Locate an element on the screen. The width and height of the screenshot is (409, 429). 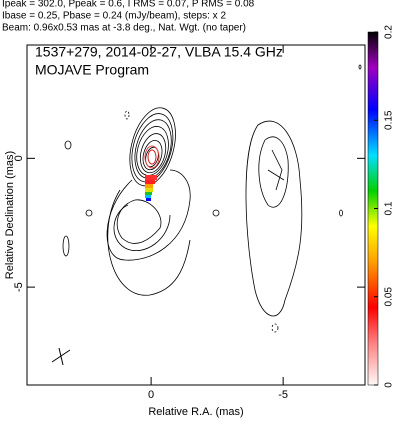
map-title: 1537+279, 2014-02-27, VLBA 15.4 GHz is located at coordinates (159, 52).